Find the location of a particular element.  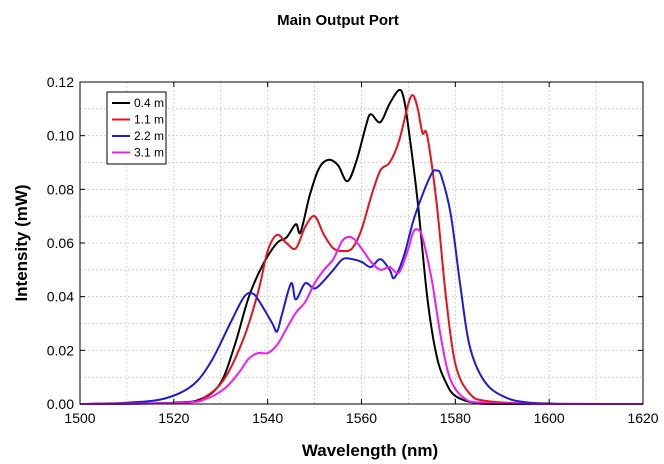

x-tick-label: 1620 is located at coordinates (642, 418).